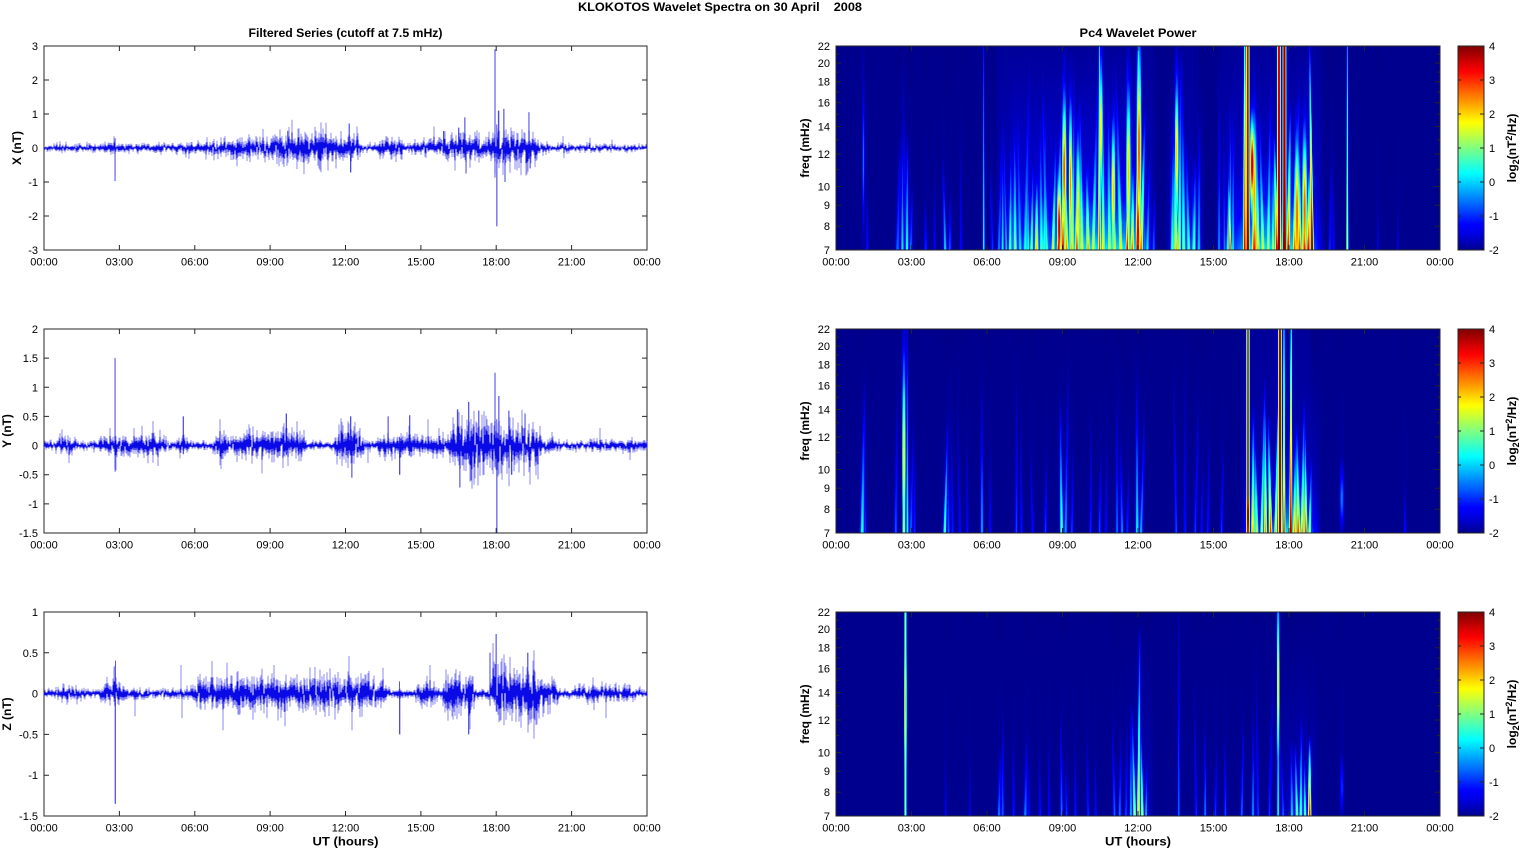 Image resolution: width=1526 pixels, height=851 pixels. I want to click on svg-text: 18, so click(824, 366).